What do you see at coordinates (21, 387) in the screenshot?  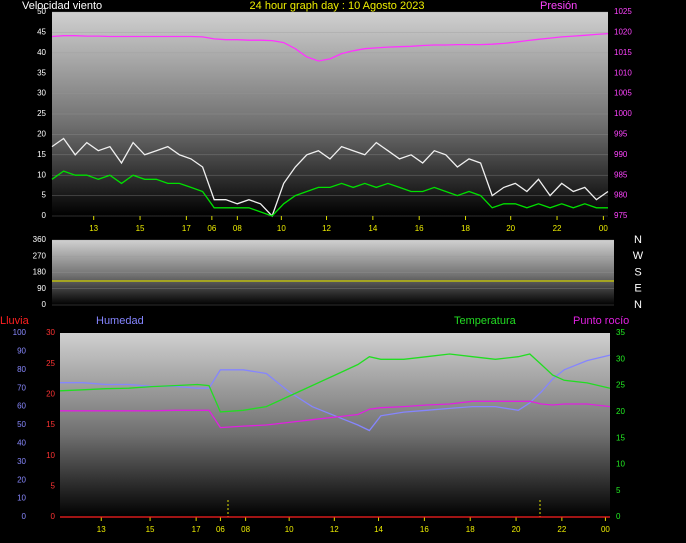 I see `y-tick-label: 70` at bounding box center [21, 387].